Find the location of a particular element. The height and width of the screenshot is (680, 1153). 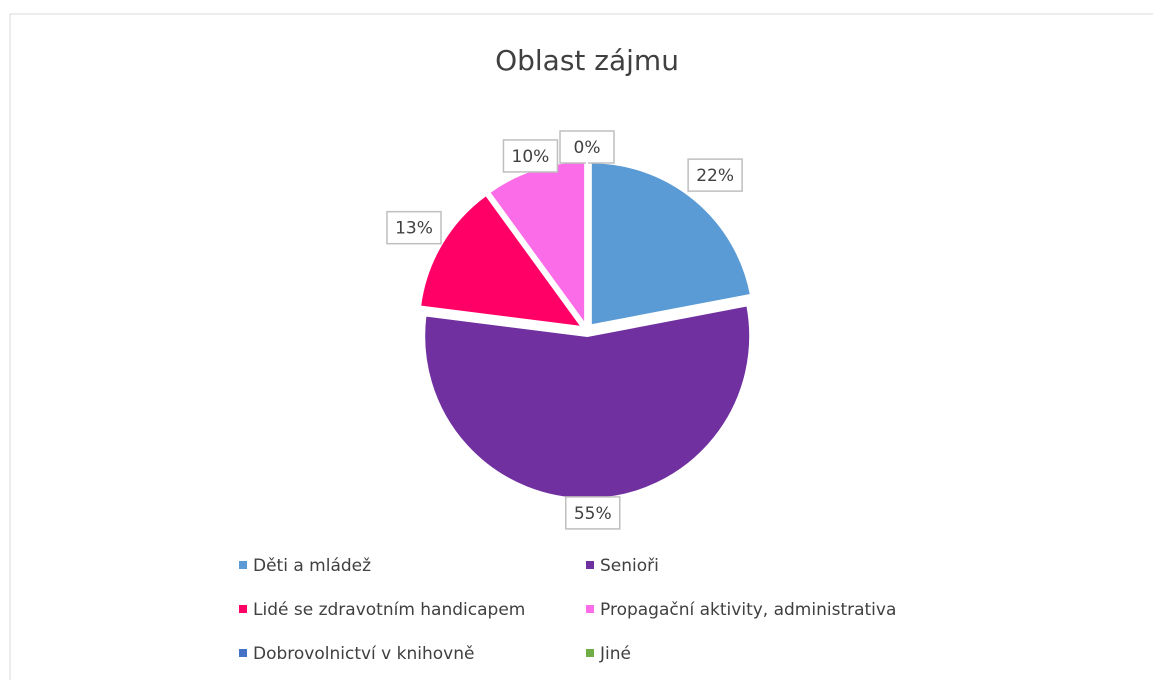

legend-label: Dobrovolnictví v knihovně is located at coordinates (363, 654).